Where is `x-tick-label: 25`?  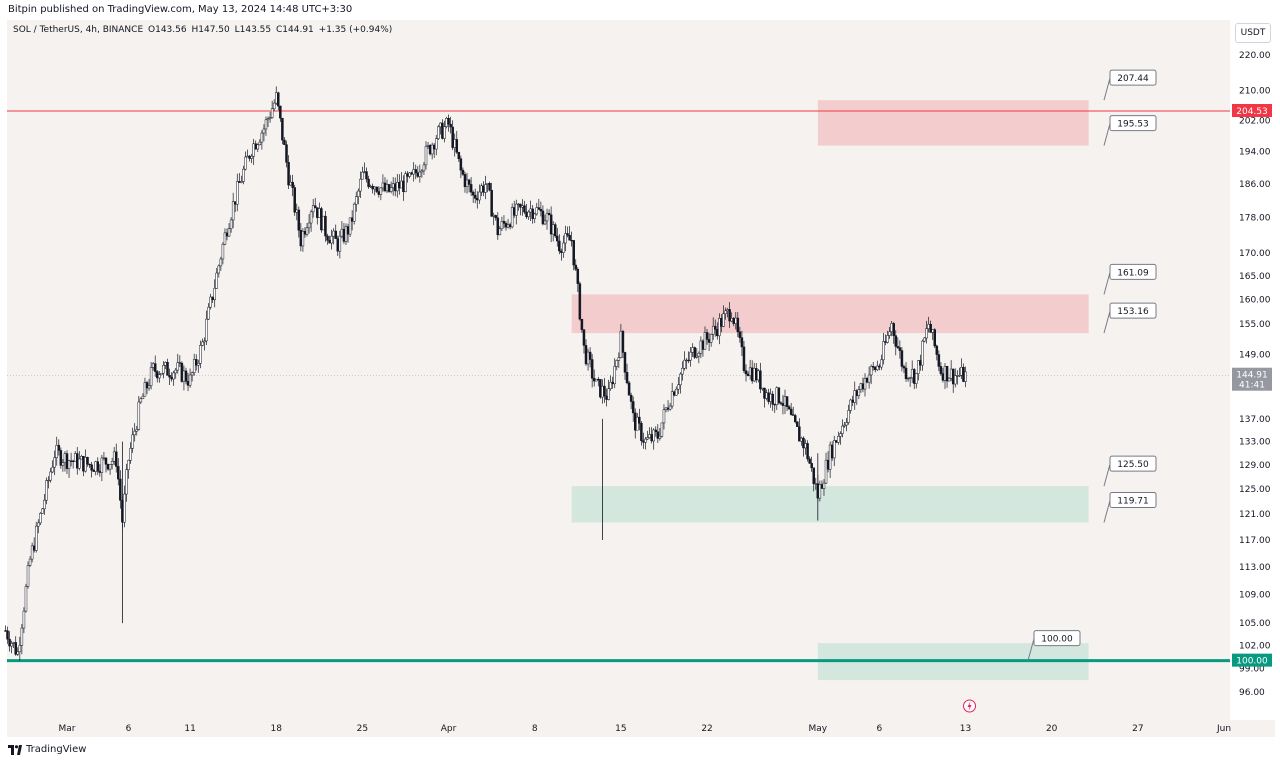
x-tick-label: 25 is located at coordinates (362, 729).